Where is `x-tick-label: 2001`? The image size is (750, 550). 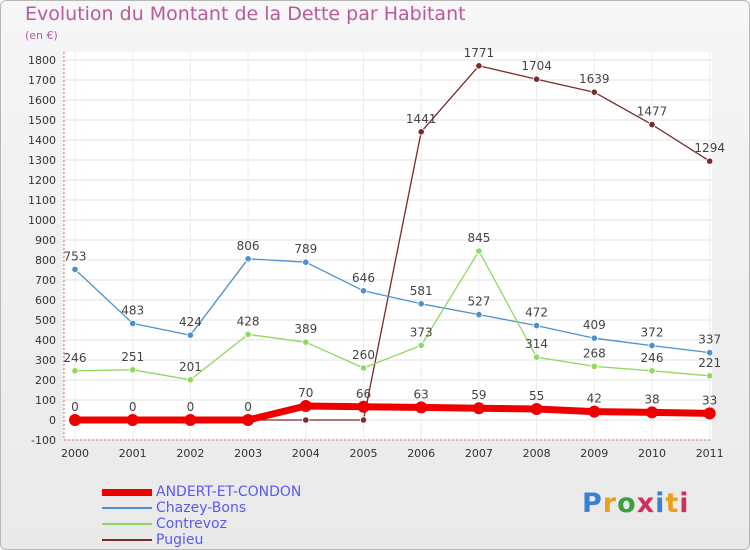 x-tick-label: 2001 is located at coordinates (133, 453).